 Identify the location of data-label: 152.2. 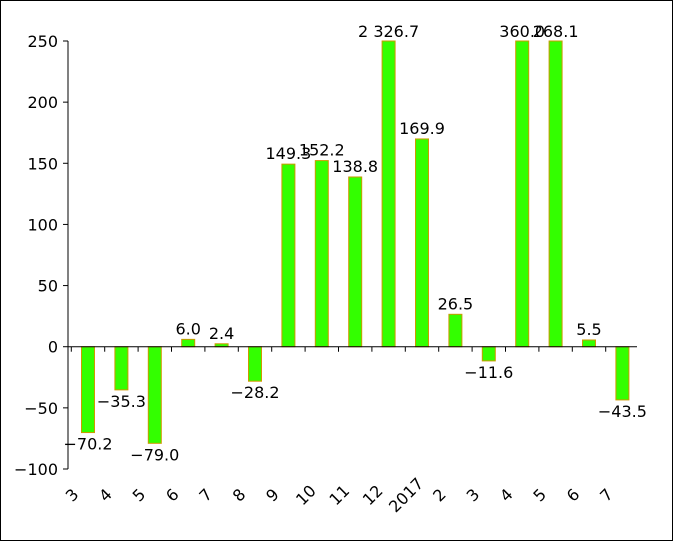
(322, 150).